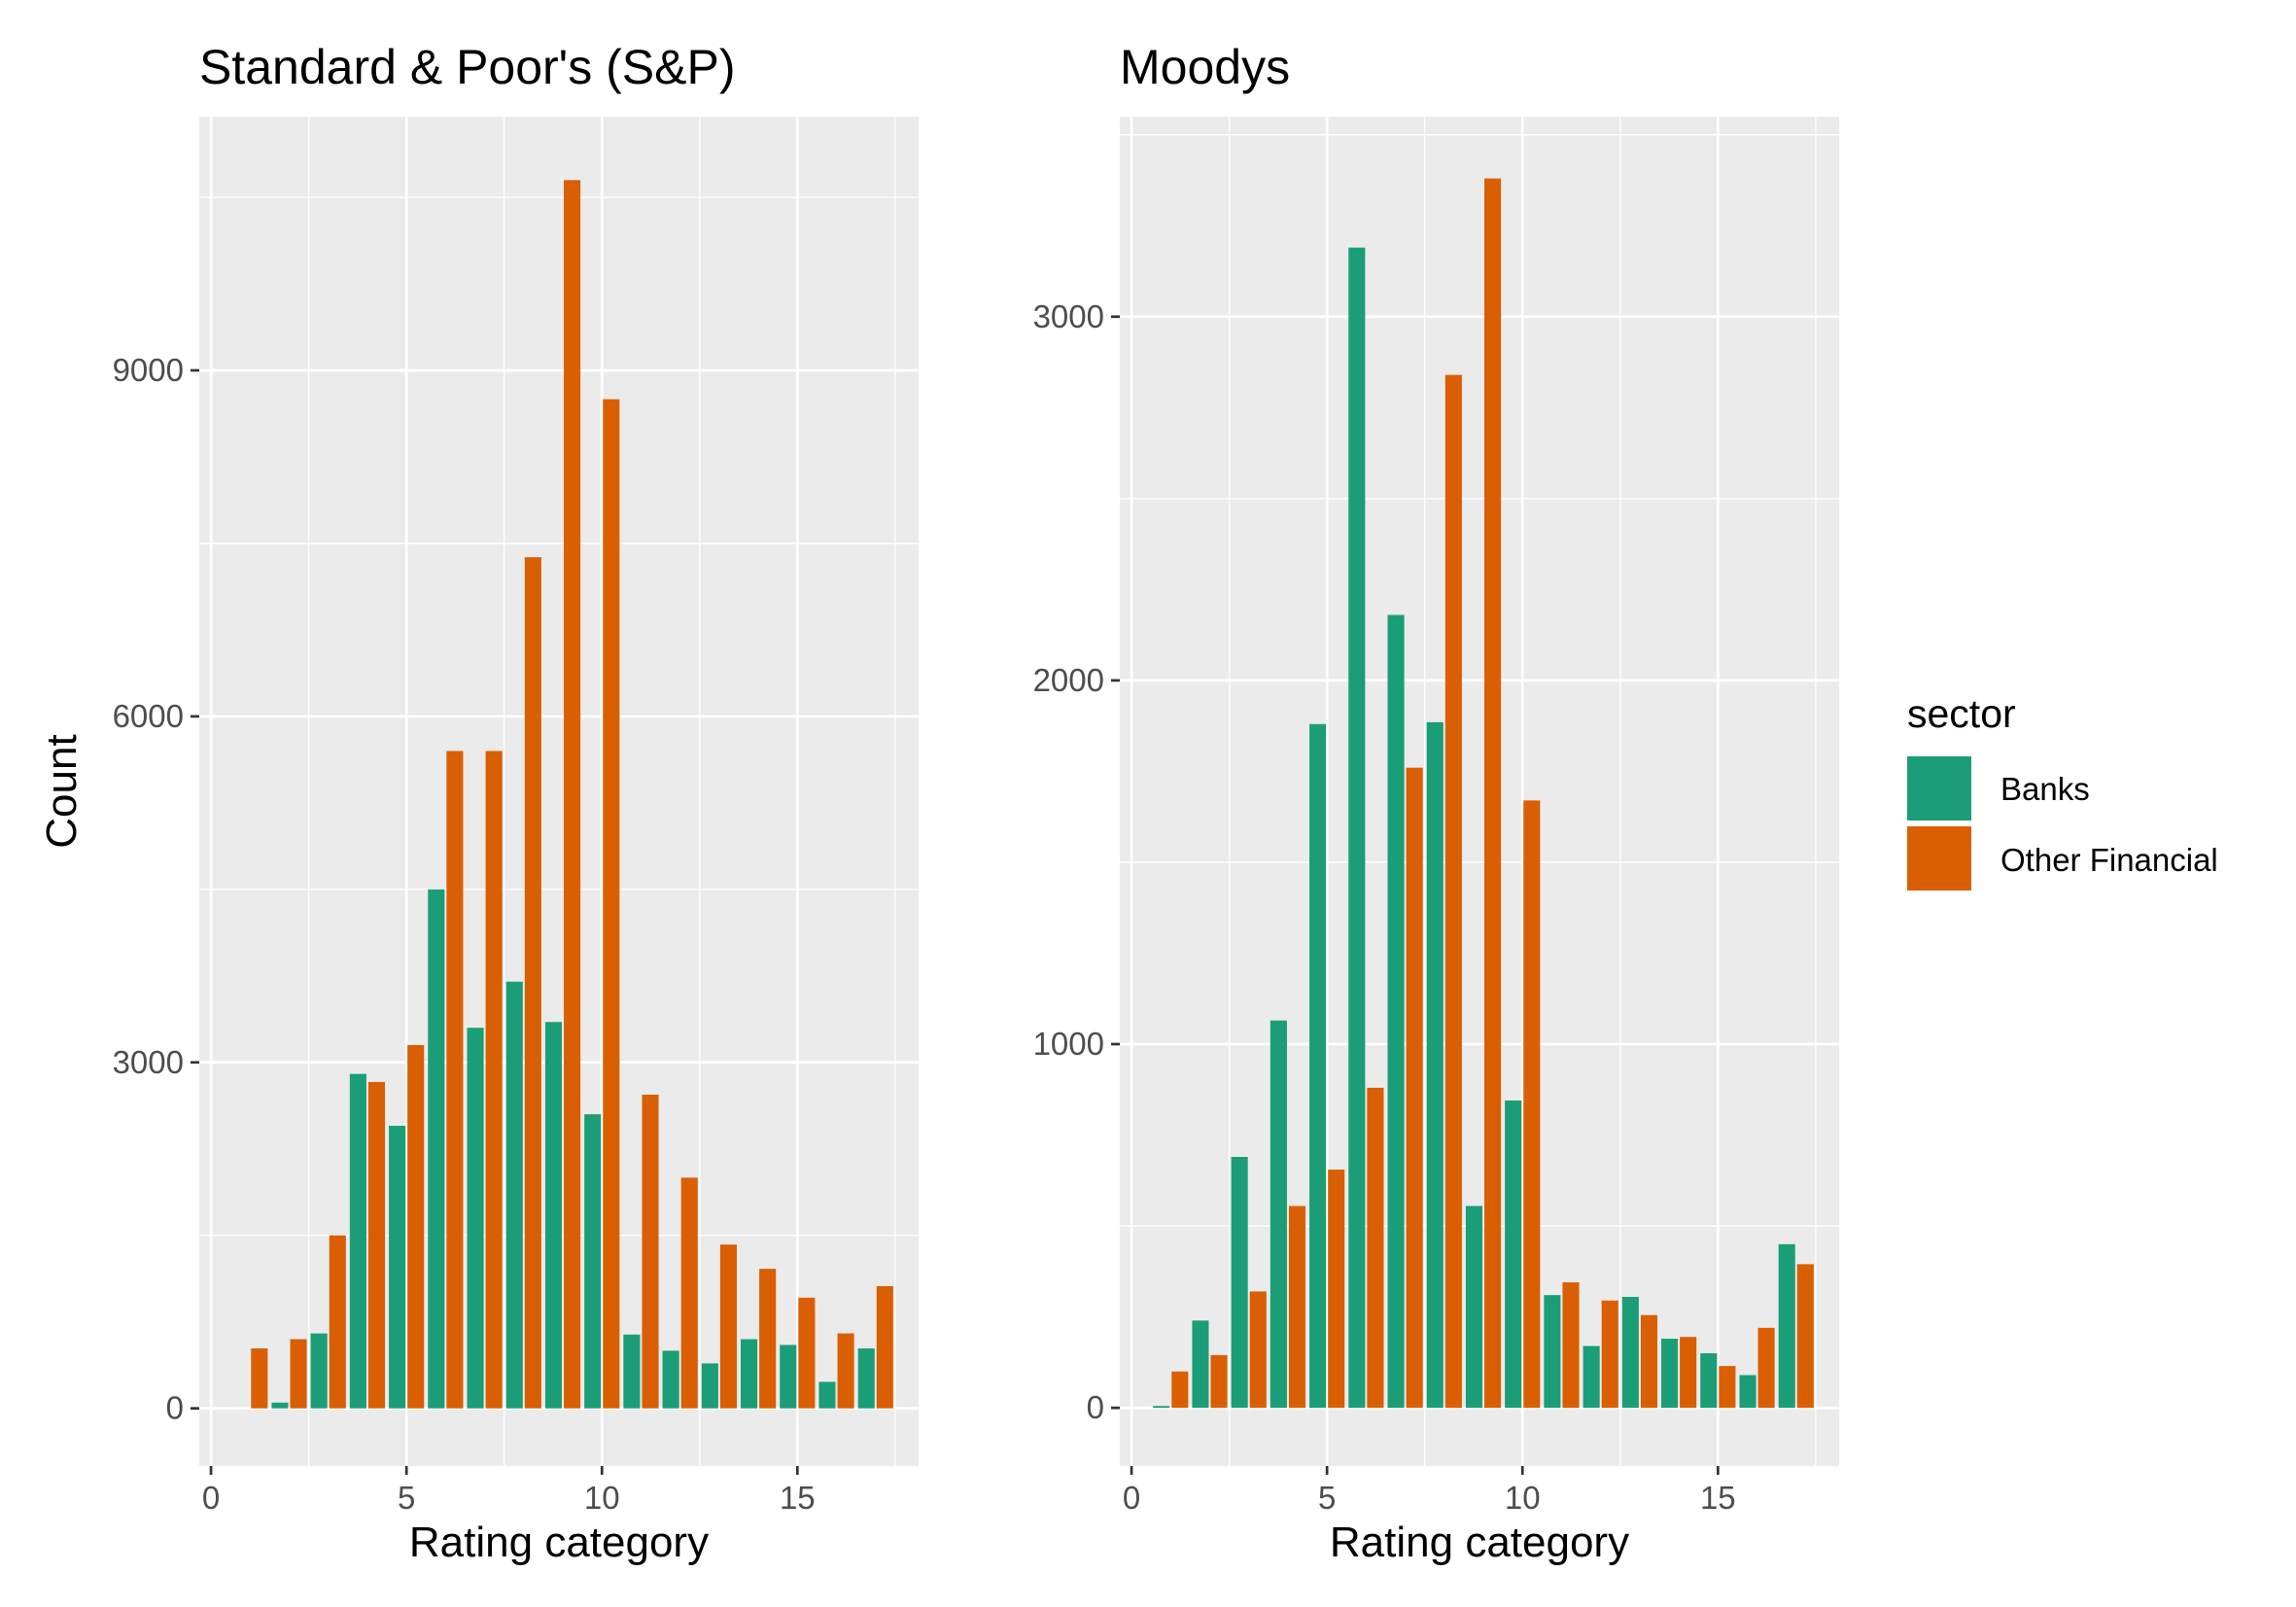 The height and width of the screenshot is (1607, 2296). What do you see at coordinates (1068, 1044) in the screenshot?
I see `y-tick-label: 1000` at bounding box center [1068, 1044].